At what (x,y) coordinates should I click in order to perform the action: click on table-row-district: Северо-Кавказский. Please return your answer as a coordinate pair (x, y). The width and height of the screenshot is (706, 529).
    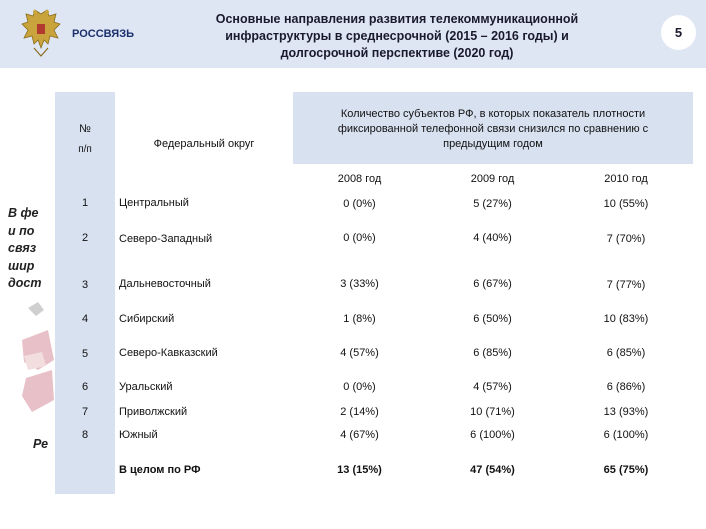
    Looking at the image, I should click on (168, 353).